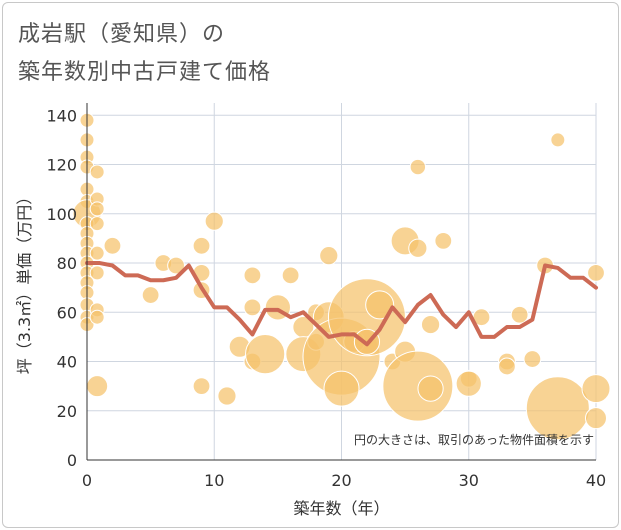  I want to click on size-annotation: 円の大きさは、取引のあった物件面積を示す, so click(474, 439).